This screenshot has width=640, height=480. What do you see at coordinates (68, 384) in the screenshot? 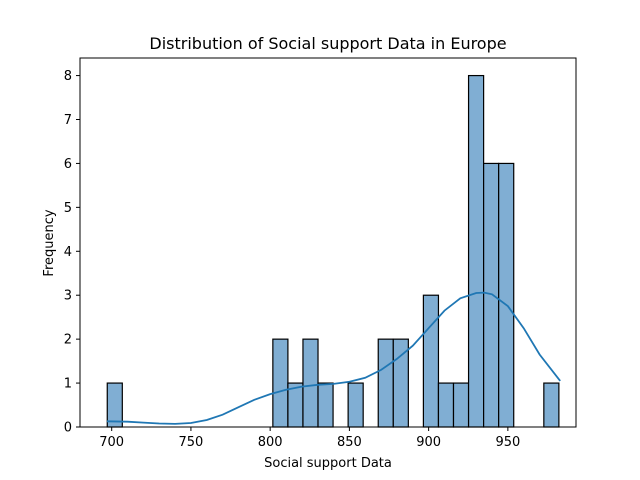
I see `y-tick-label: 1` at bounding box center [68, 384].